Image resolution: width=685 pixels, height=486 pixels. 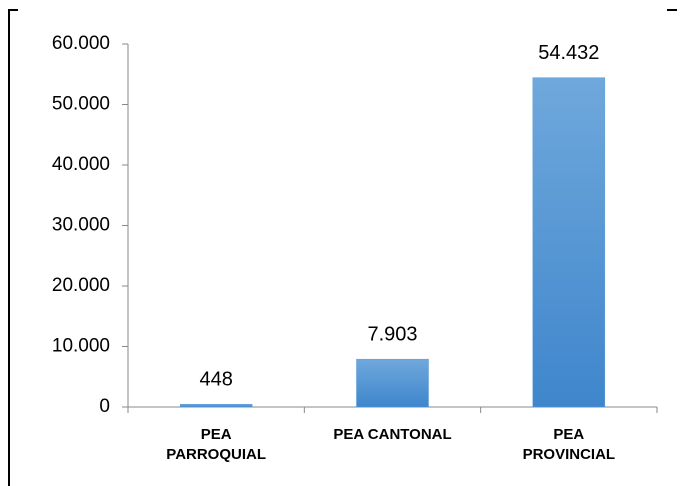 I want to click on y-tick-label: 60.000, so click(x=81, y=43).